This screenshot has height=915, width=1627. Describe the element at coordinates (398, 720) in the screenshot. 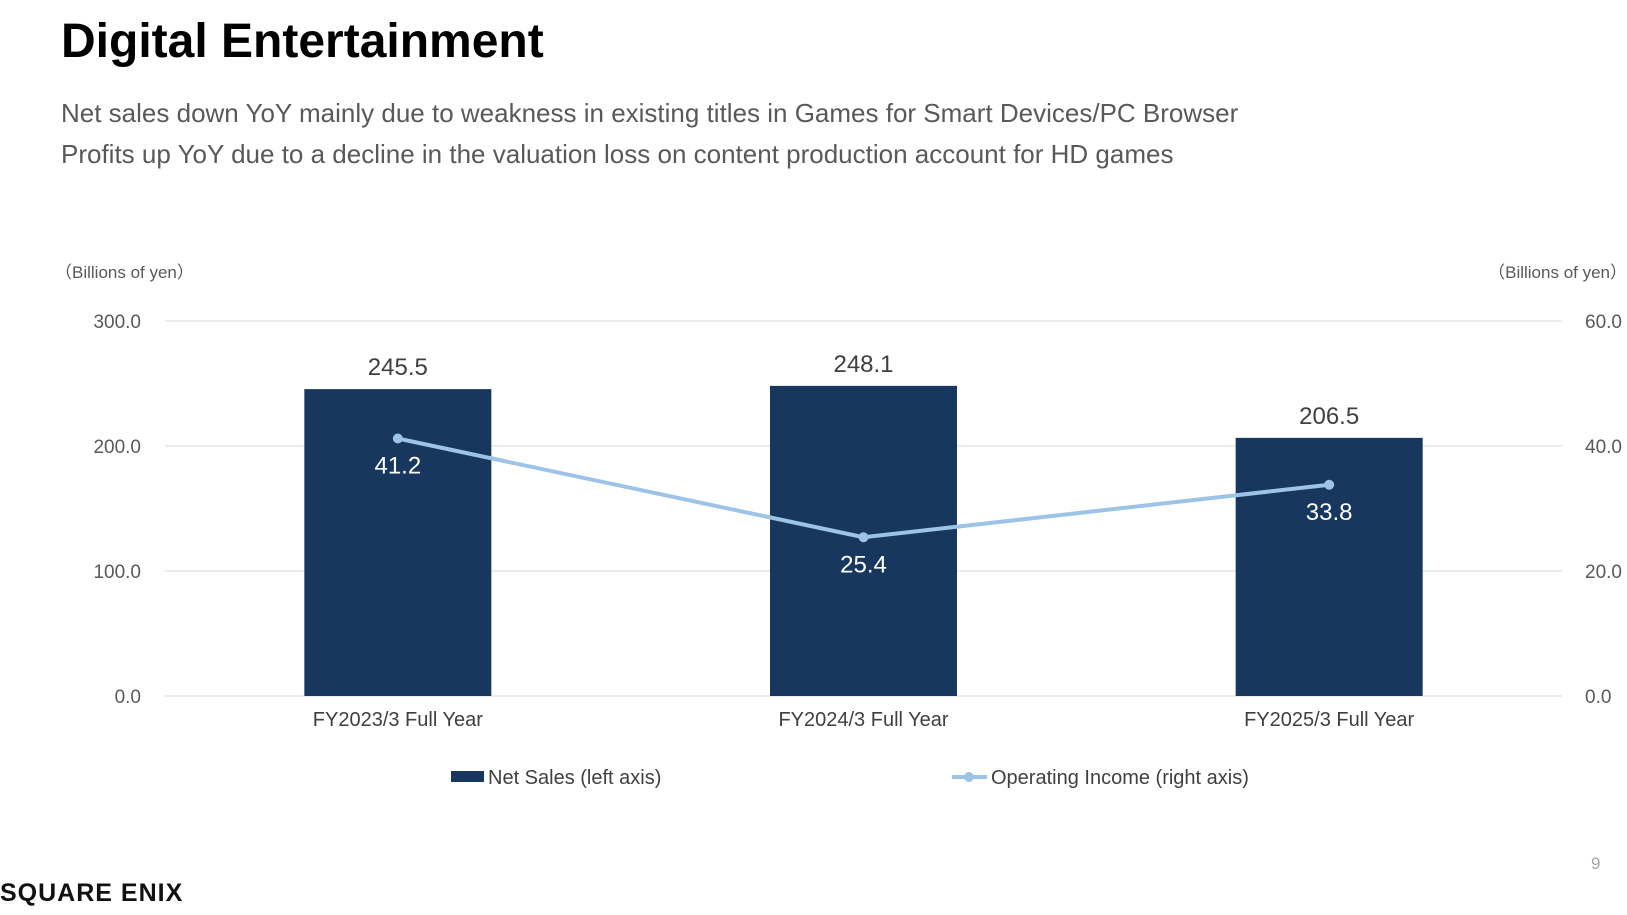

I see `category-label: FY2023/3 Full Year` at that location.